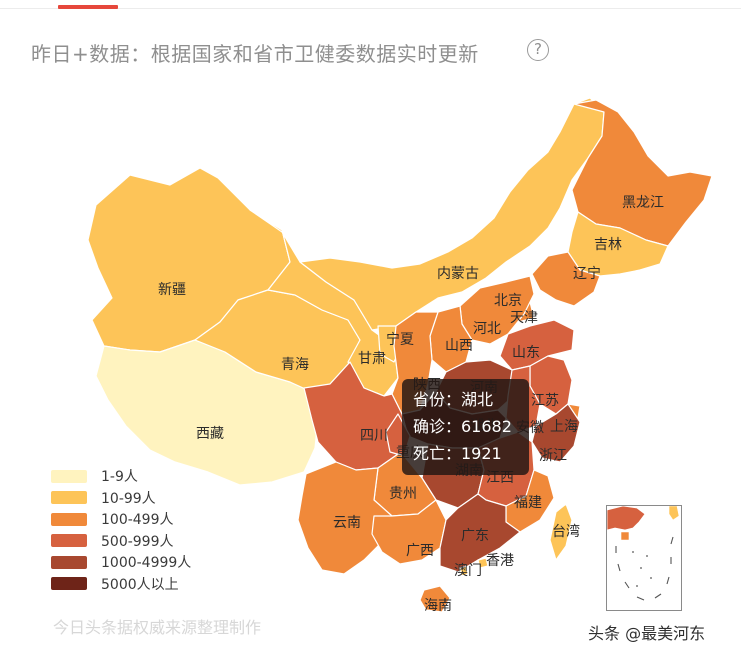 The width and height of the screenshot is (741, 657). Describe the element at coordinates (210, 434) in the screenshot. I see `province-label-xizang: 西藏` at that location.